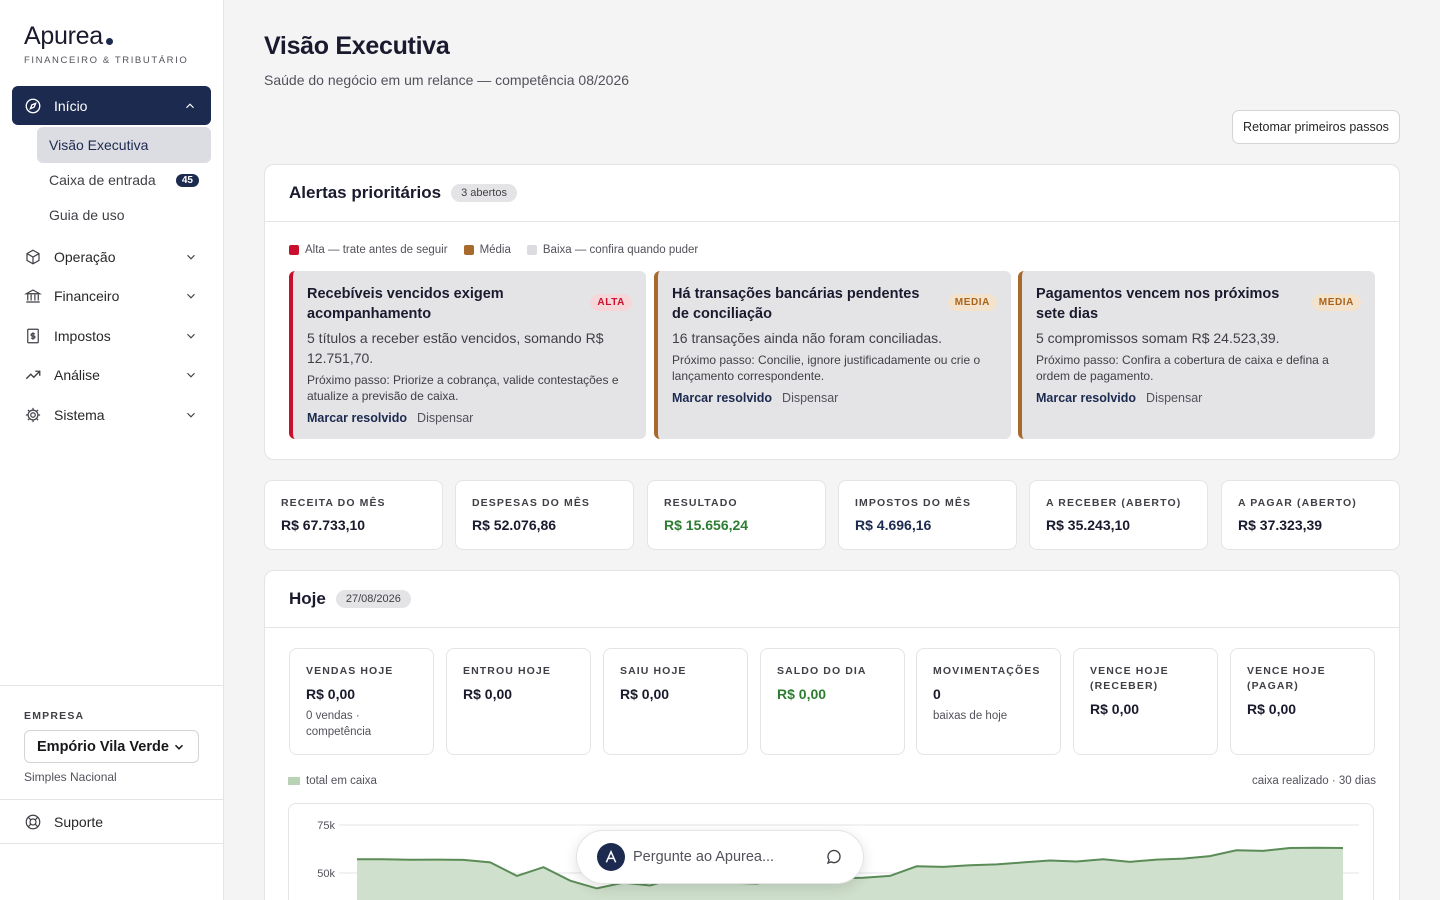 This screenshot has height=900, width=1440. What do you see at coordinates (339, 724) in the screenshot?
I see `today-note: 0 vendas · competência` at bounding box center [339, 724].